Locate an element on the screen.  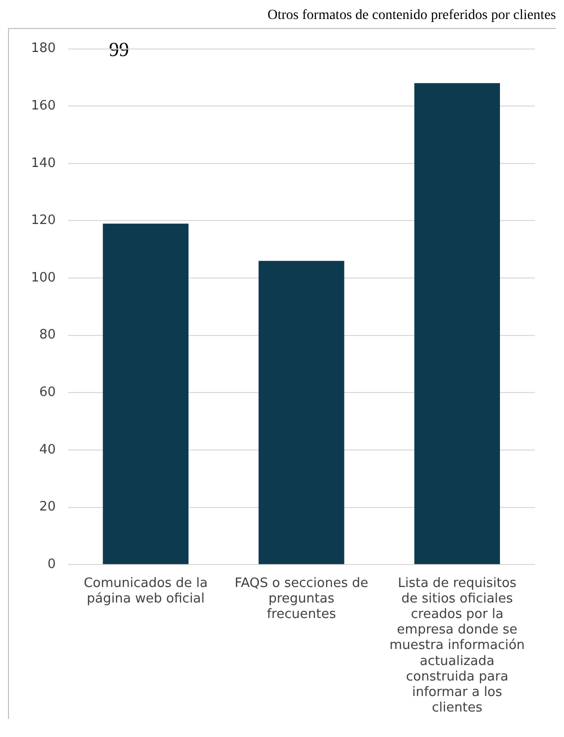
y-tick-label: 120 is located at coordinates (43, 220).